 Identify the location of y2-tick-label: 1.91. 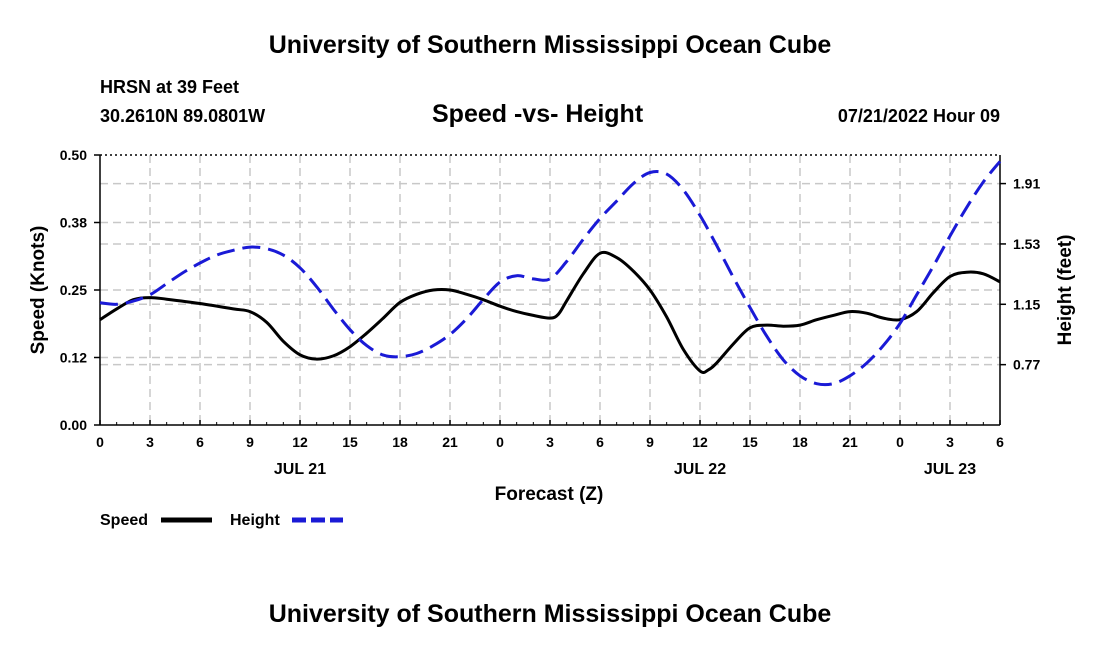
(1026, 184).